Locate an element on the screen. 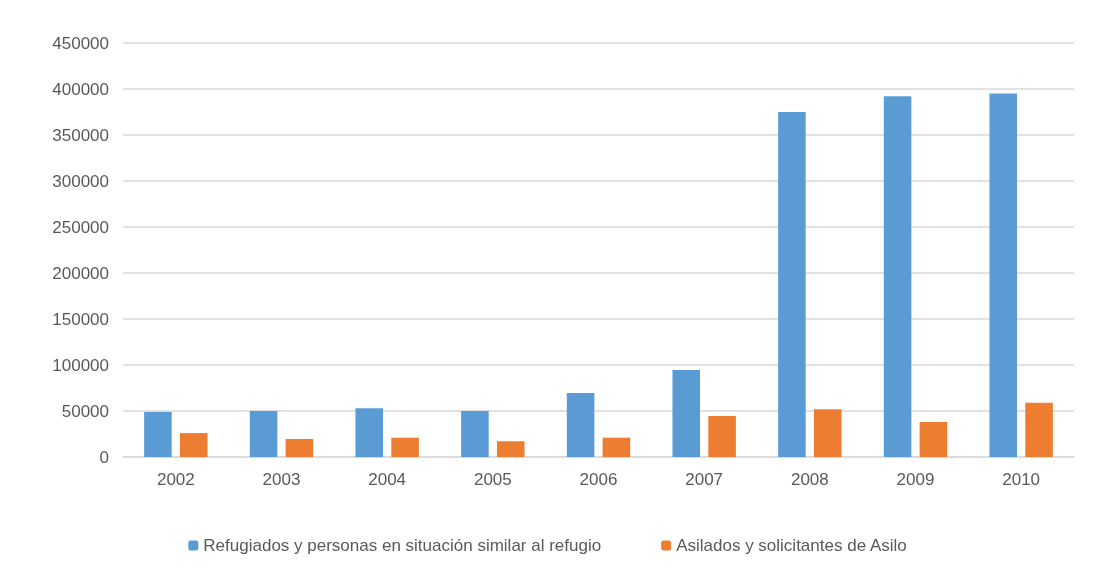 This screenshot has height=573, width=1097. x-tick-label: 2003 is located at coordinates (281, 479).